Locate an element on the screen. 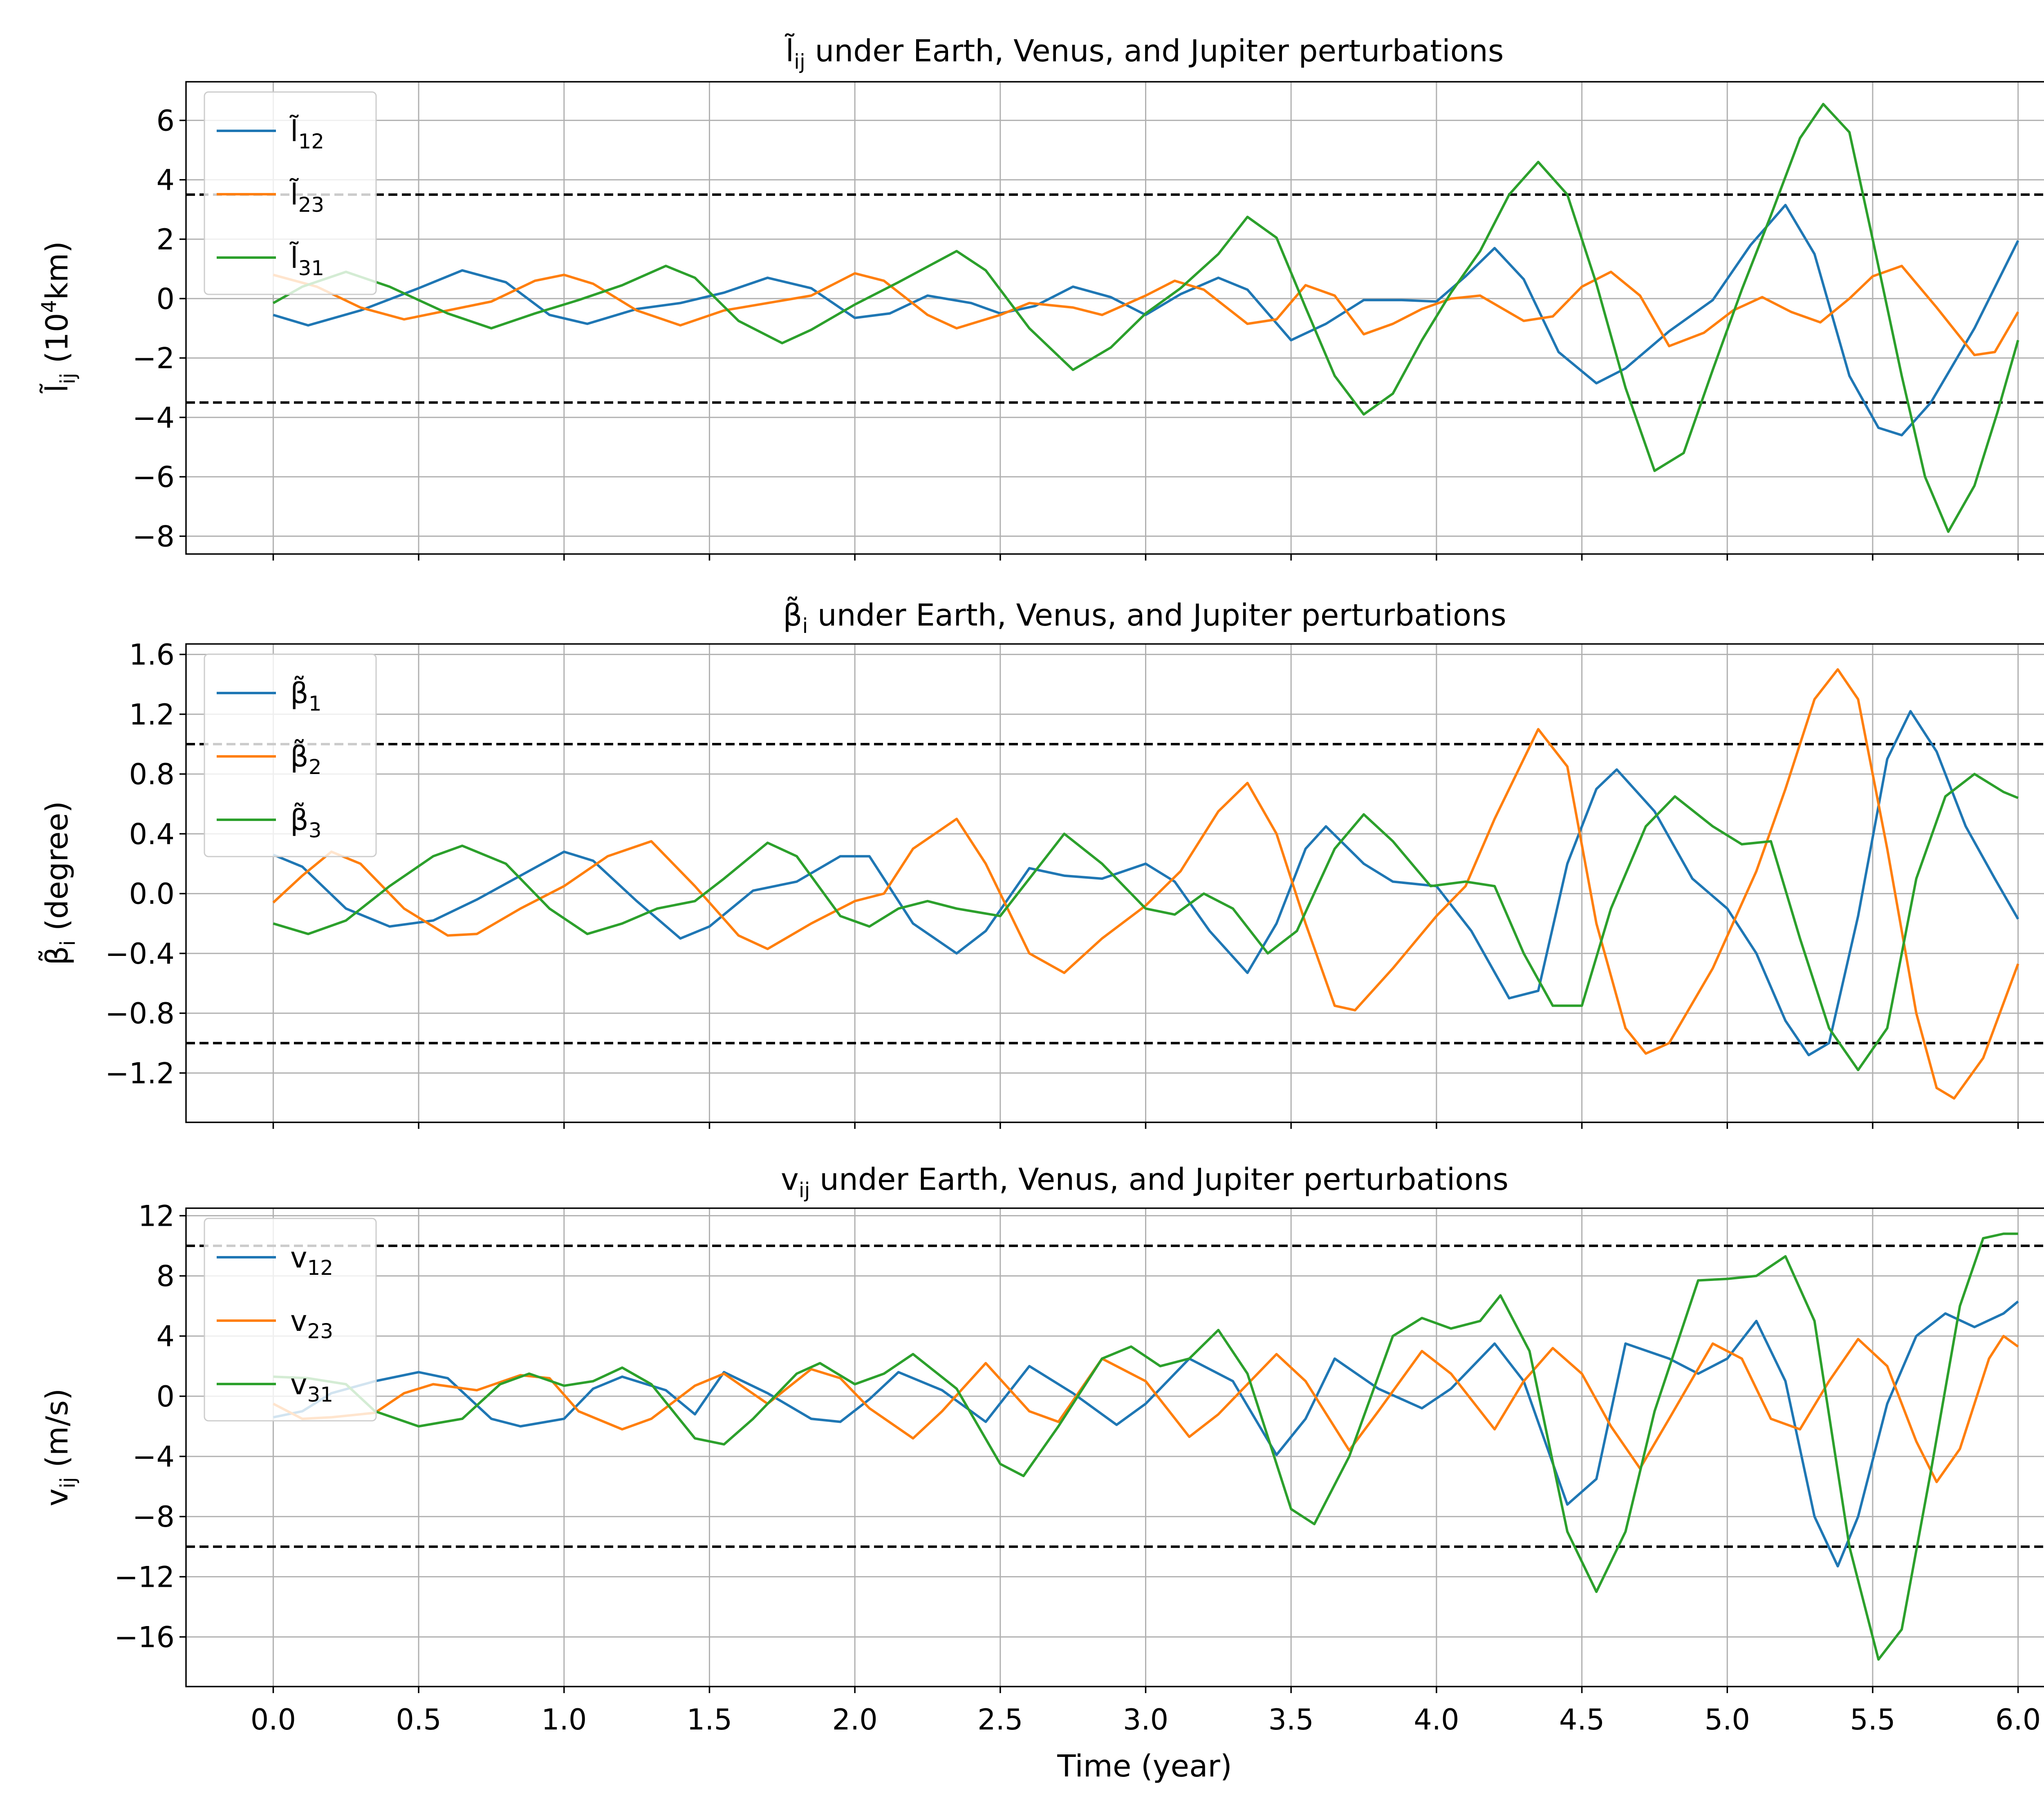 This screenshot has height=1799, width=2044. y-tick-label: −12 is located at coordinates (145, 1577).